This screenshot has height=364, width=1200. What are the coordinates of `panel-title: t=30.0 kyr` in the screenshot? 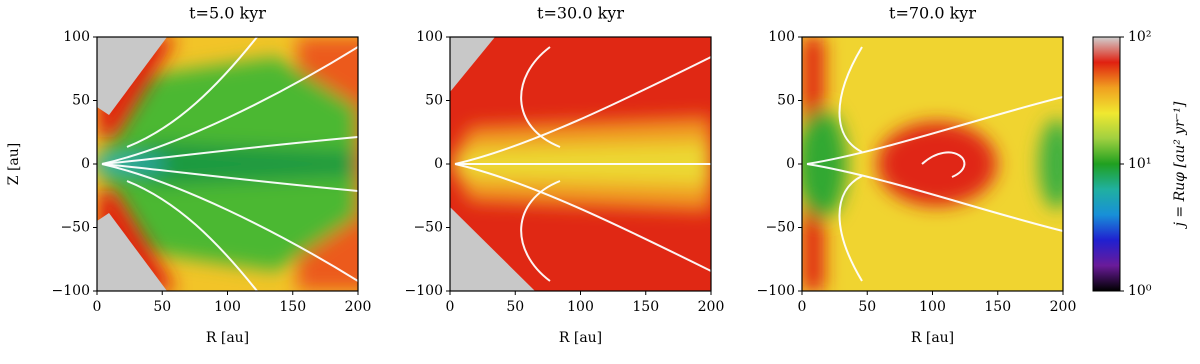 It's located at (580, 13).